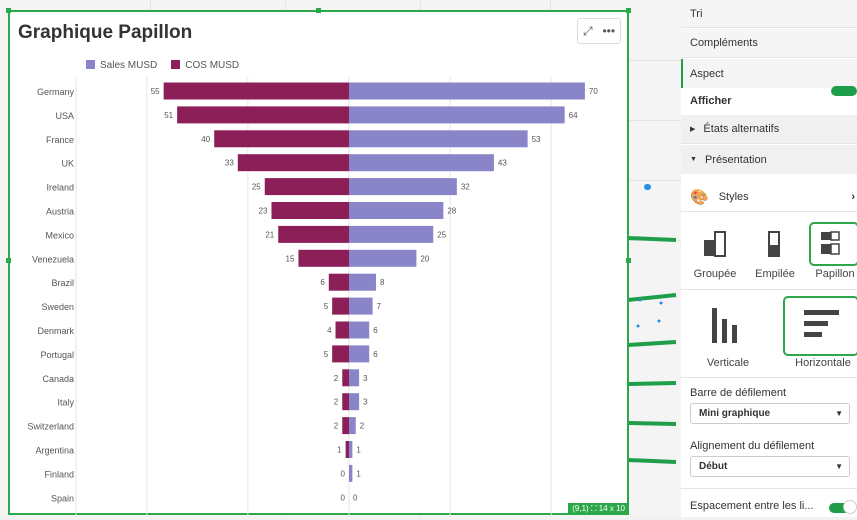 This screenshot has width=857, height=520. Describe the element at coordinates (290, 258) in the screenshot. I see `data-label-cos: 15` at that location.